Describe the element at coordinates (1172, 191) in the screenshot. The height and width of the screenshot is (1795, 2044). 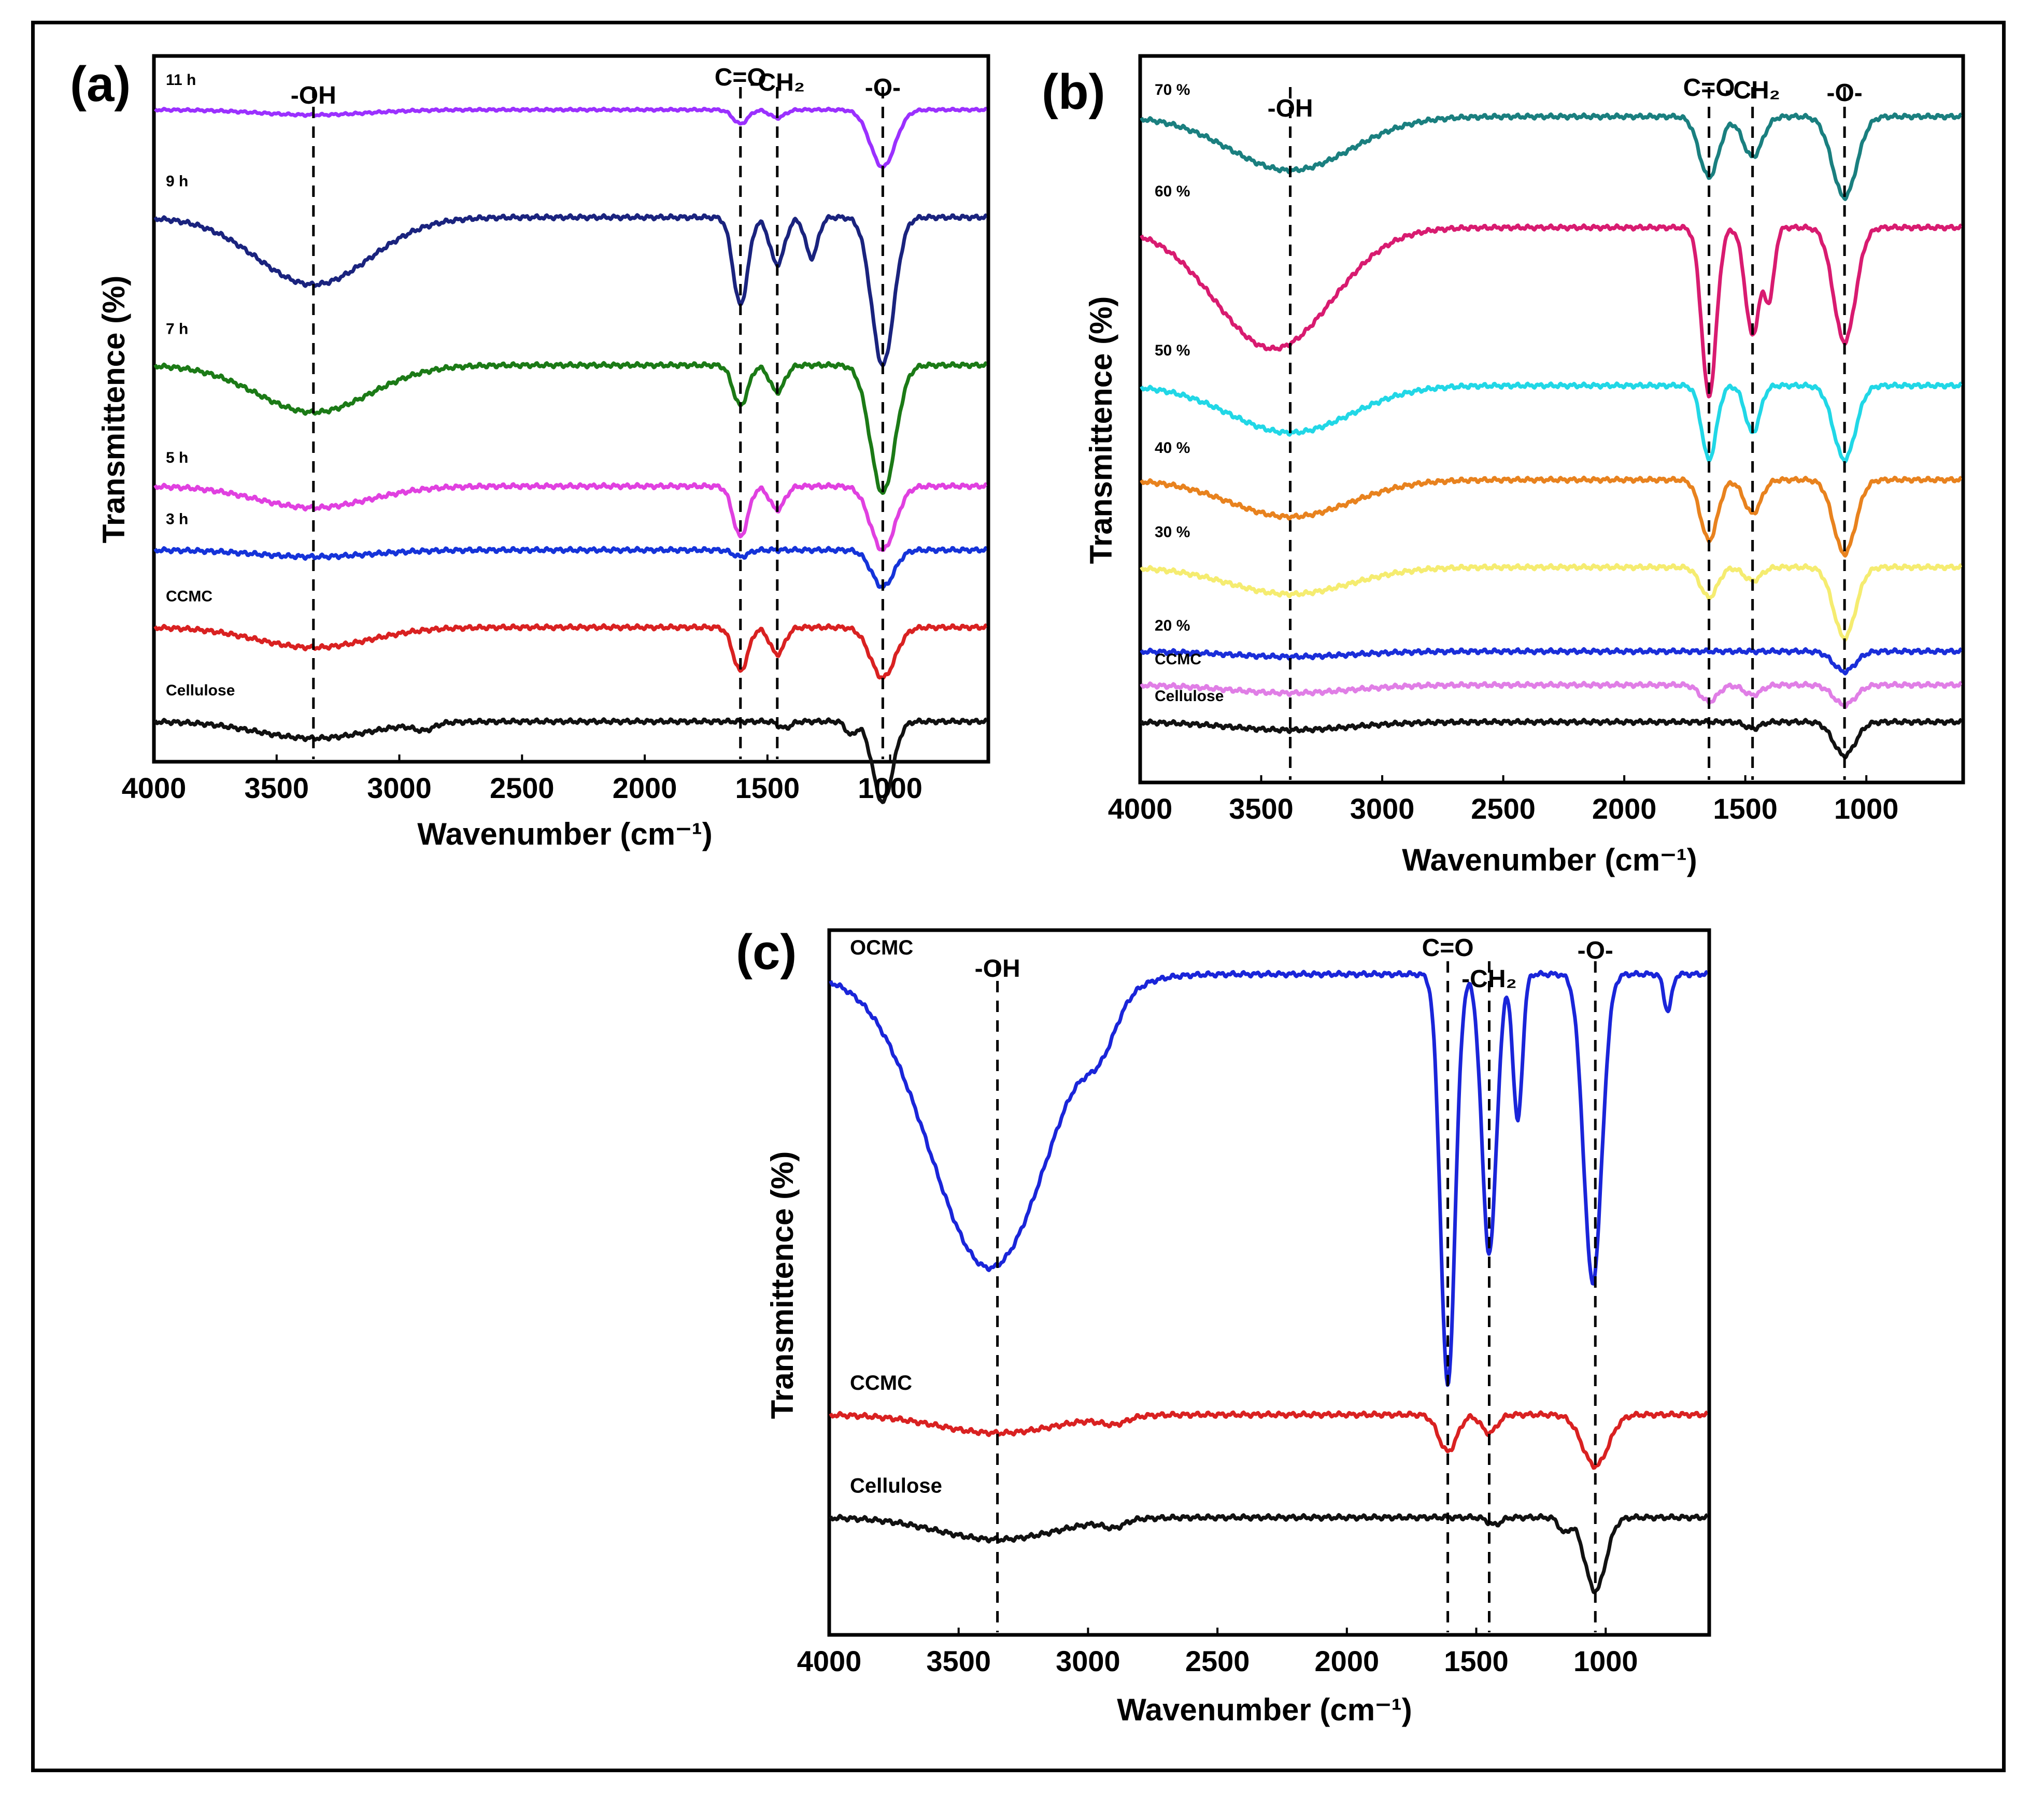
I see `series-label: 60 %` at that location.